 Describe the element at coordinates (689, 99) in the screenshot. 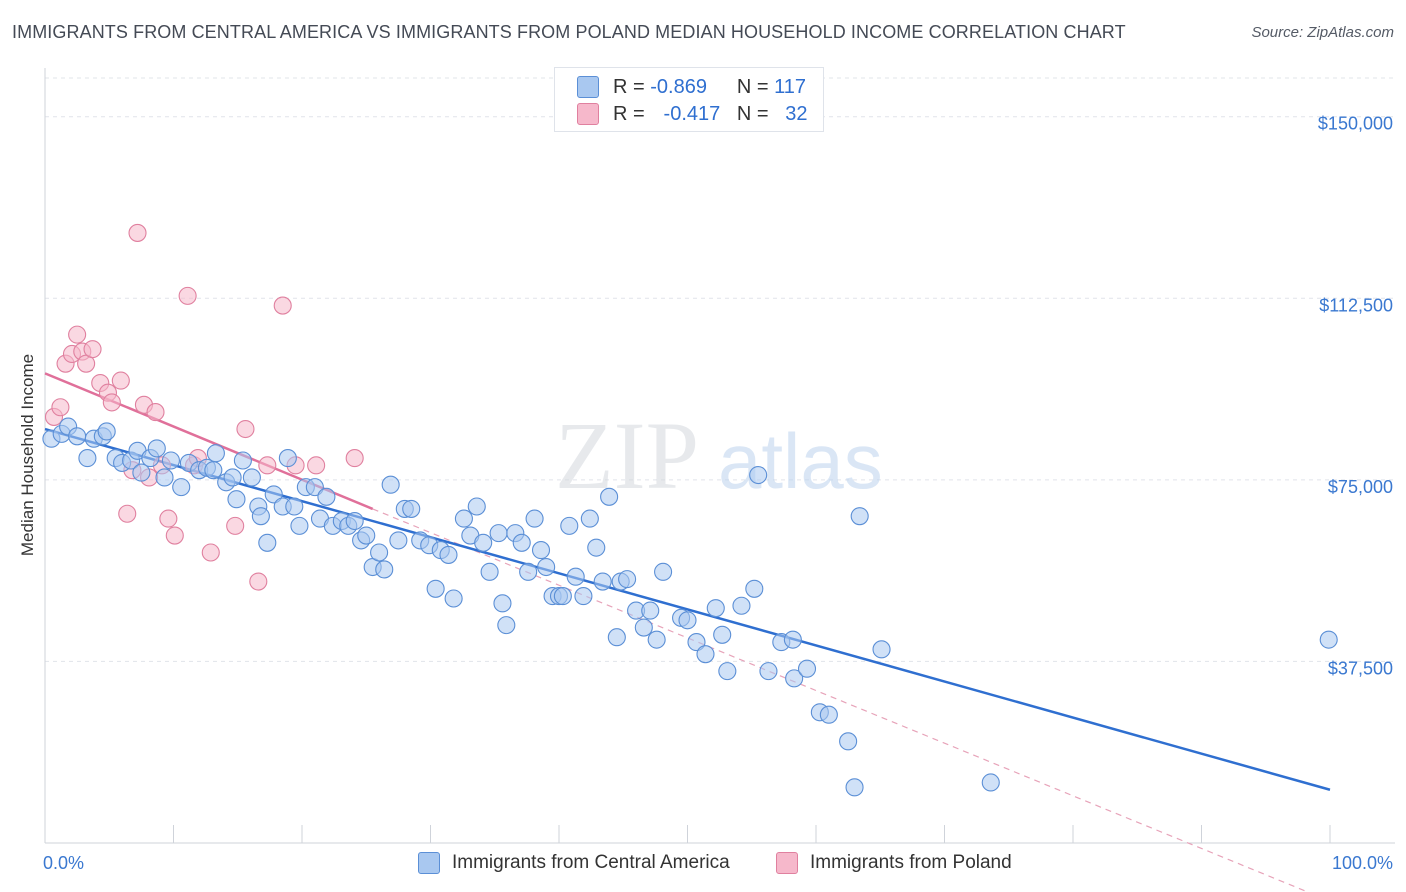

I see `correlation-stats-box: R = -0.869 N = 117 R = -0.417 N = 32` at that location.